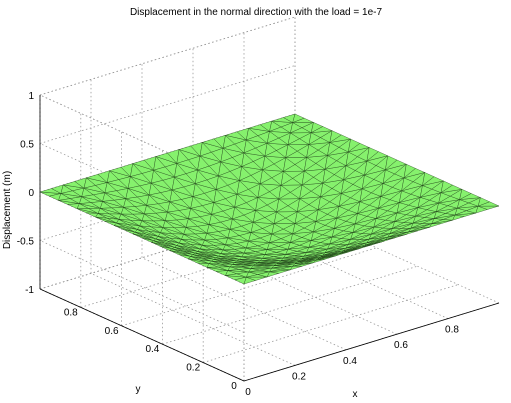 The height and width of the screenshot is (403, 511). What do you see at coordinates (152, 349) in the screenshot?
I see `y-tick-label: 0.4` at bounding box center [152, 349].